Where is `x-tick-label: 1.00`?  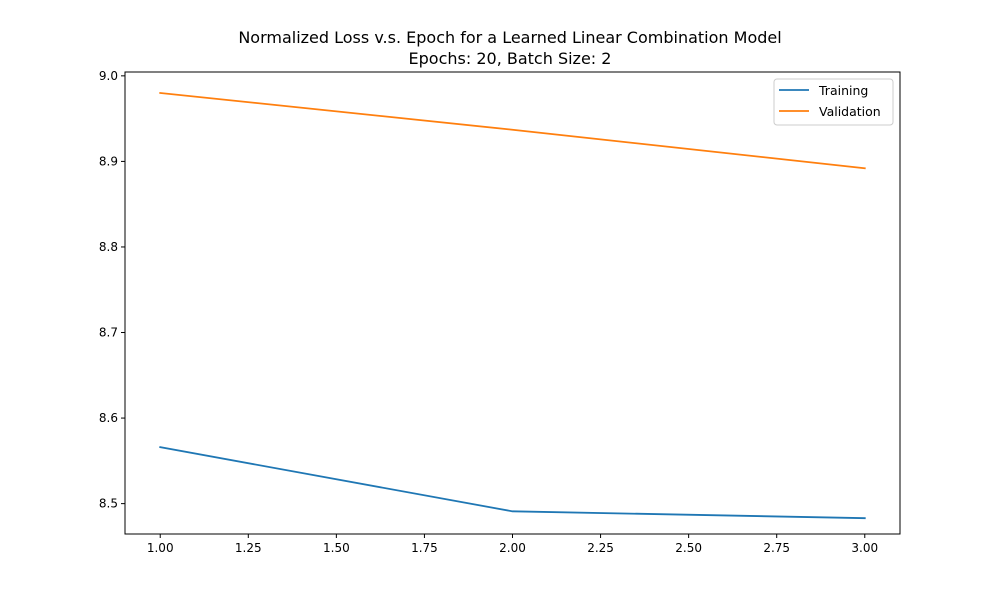
x-tick-label: 1.00 is located at coordinates (160, 548).